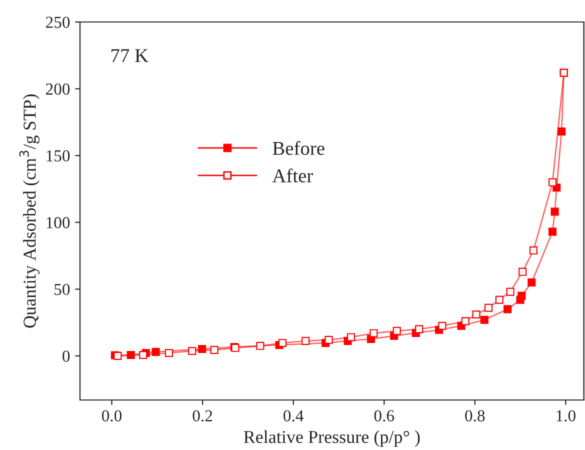 The width and height of the screenshot is (585, 450). What do you see at coordinates (62, 290) in the screenshot?
I see `y-tick-label: 50` at bounding box center [62, 290].